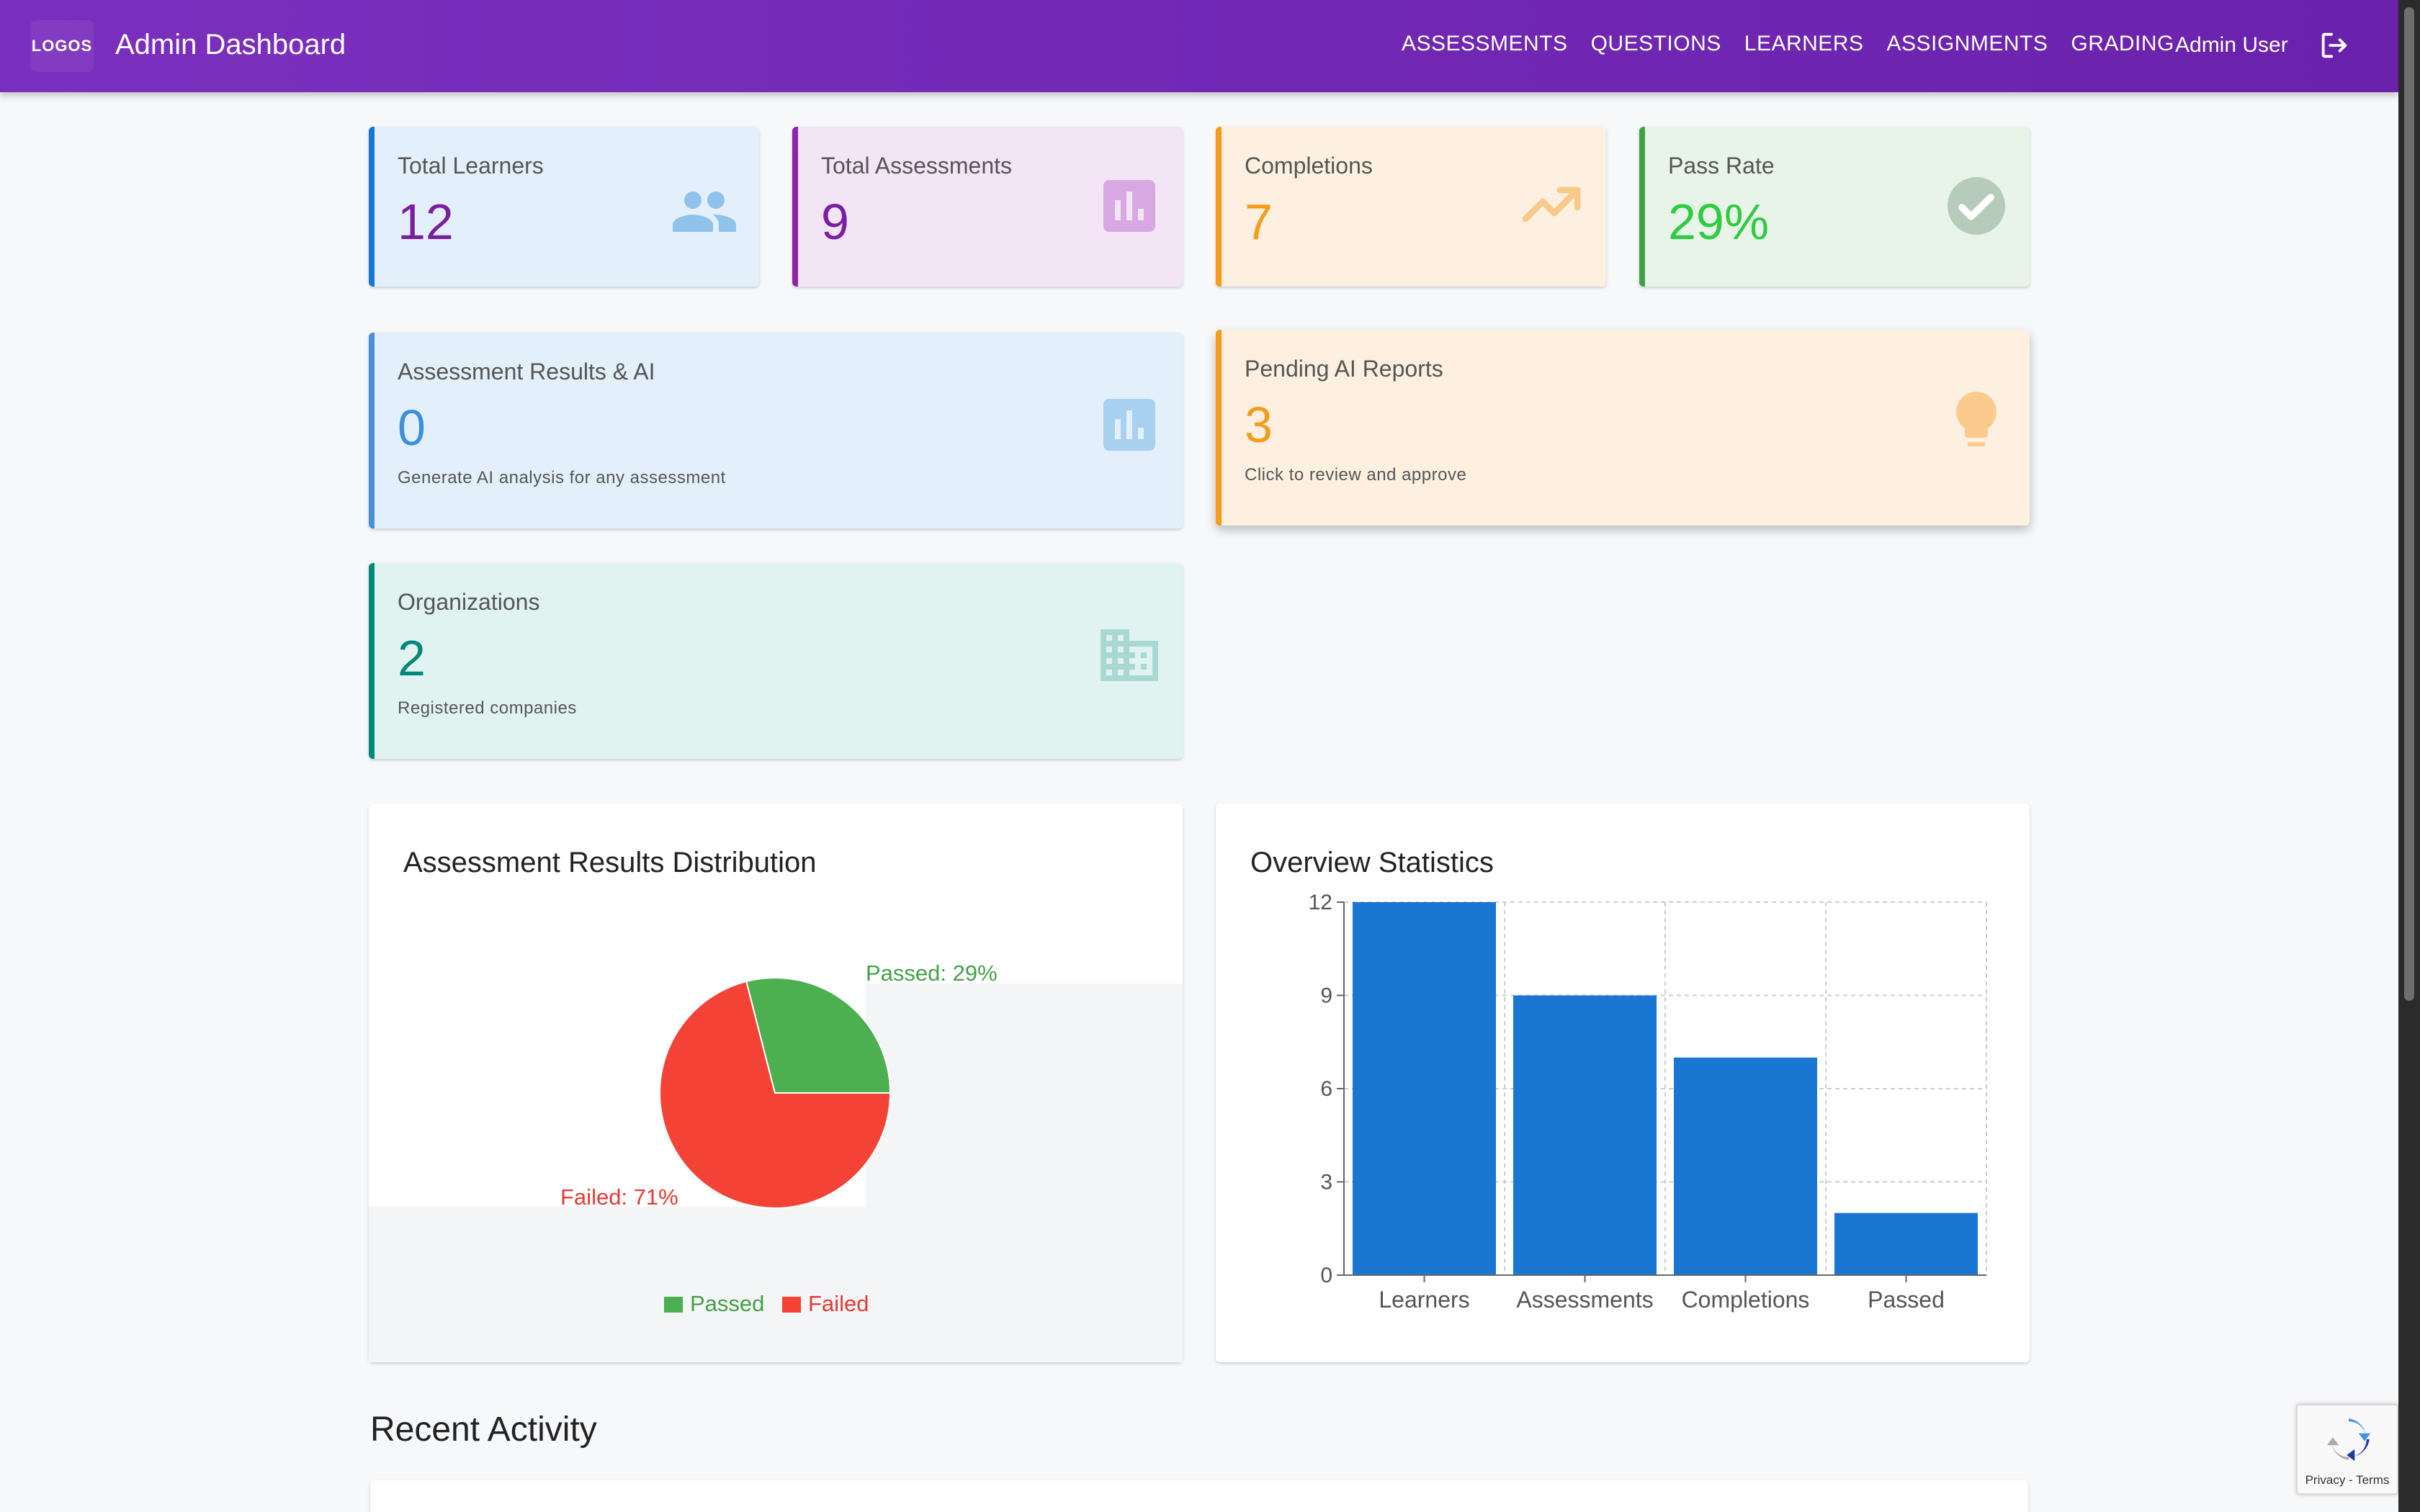 This screenshot has width=2420, height=1512. I want to click on card-title: Assessment Results & AI, so click(526, 371).